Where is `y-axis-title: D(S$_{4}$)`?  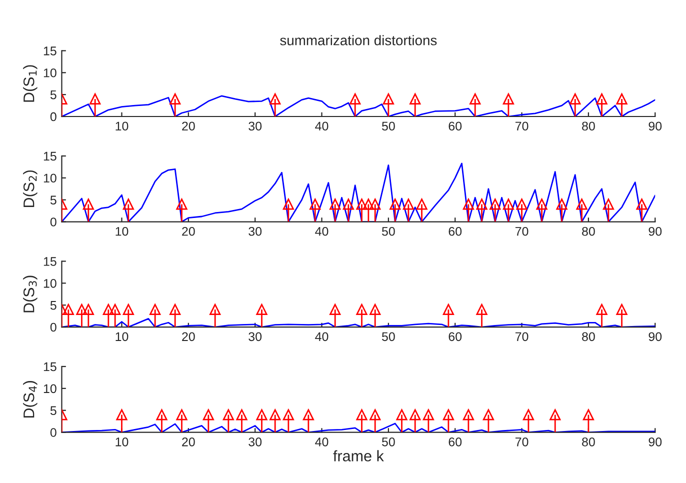
y-axis-title: D(S$_{4}$) is located at coordinates (30, 399).